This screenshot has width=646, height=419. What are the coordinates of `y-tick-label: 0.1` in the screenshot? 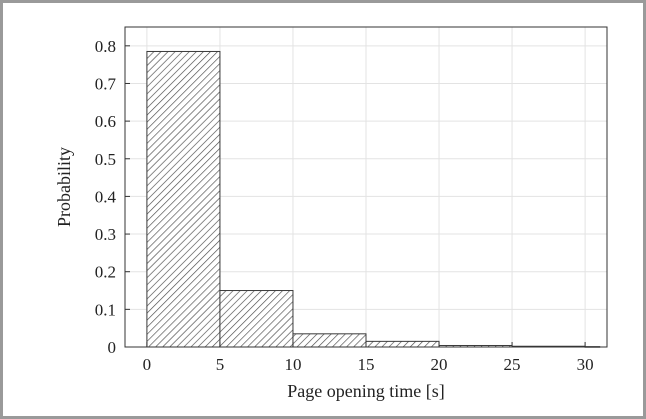 It's located at (105, 309).